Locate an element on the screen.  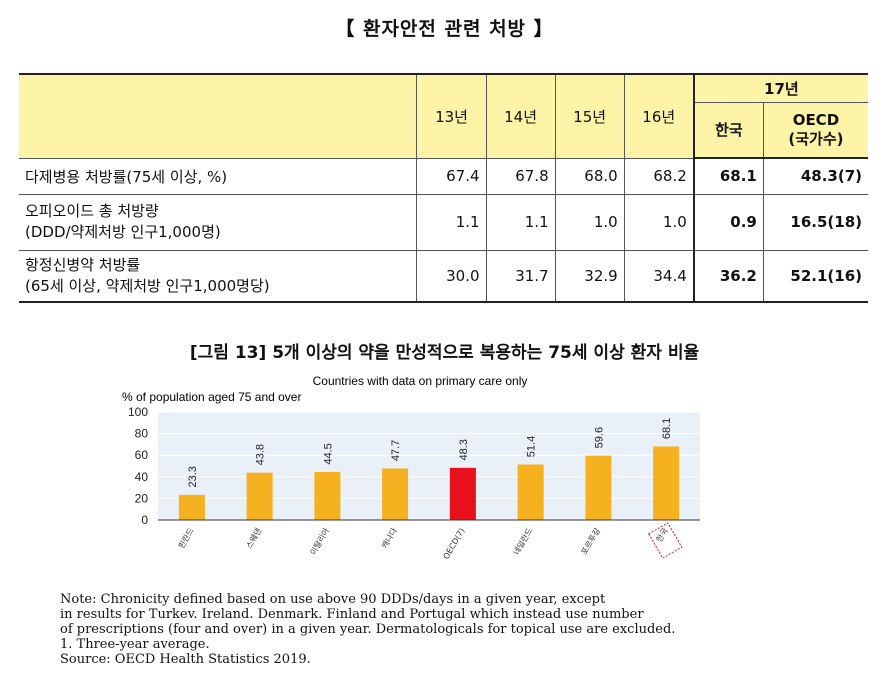
row-label: 항정신병약 처방률 (65세 이상, 약제처방 인구1,000명당) is located at coordinates (218, 276).